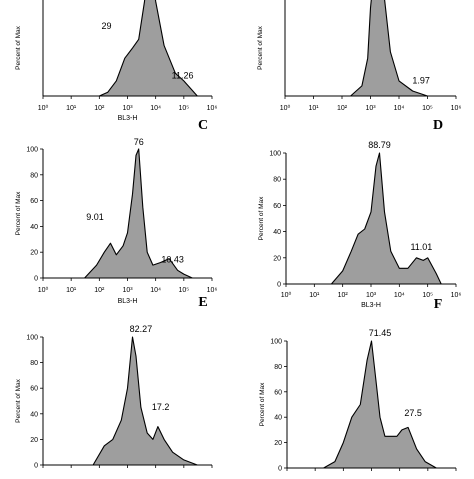 This screenshot has width=474, height=479. I want to click on panel-letter: E, so click(202, 302).